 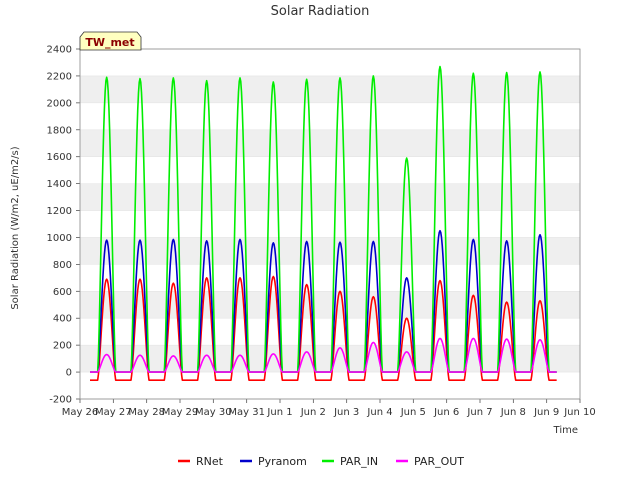 I want to click on y-tick-label: 200, so click(x=62, y=346).